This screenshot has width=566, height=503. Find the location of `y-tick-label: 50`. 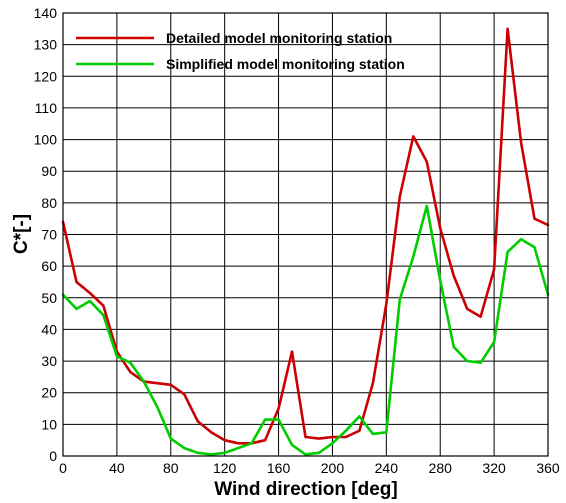

y-tick-label: 50 is located at coordinates (49, 298).